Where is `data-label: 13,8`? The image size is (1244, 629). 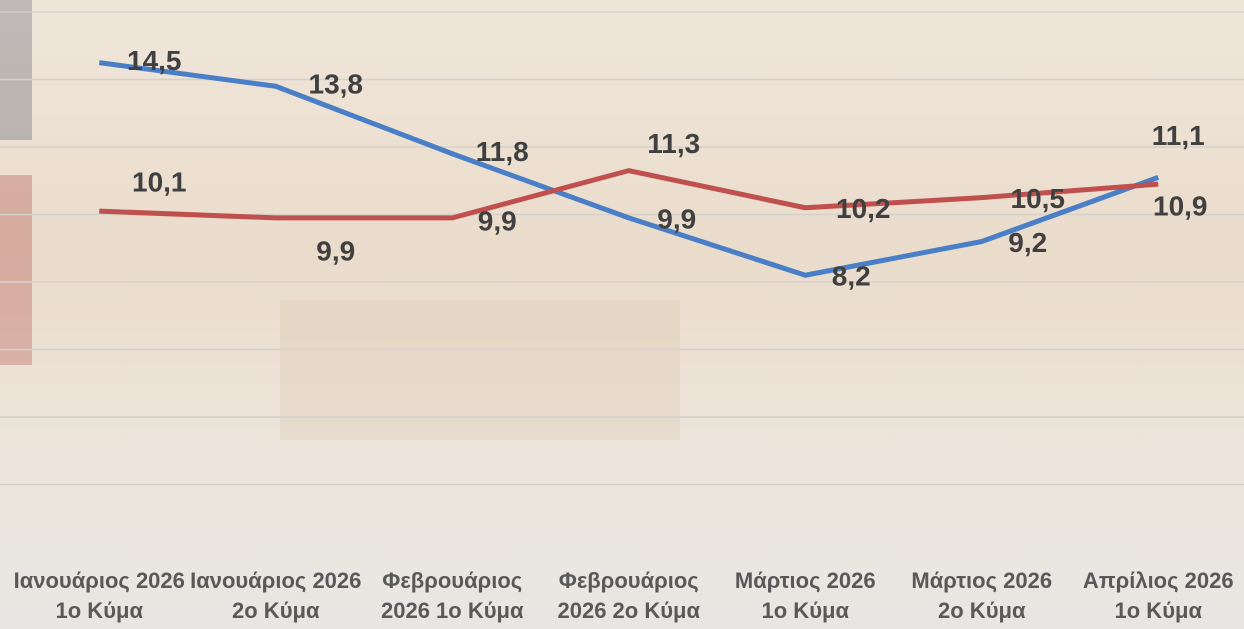 data-label: 13,8 is located at coordinates (336, 84).